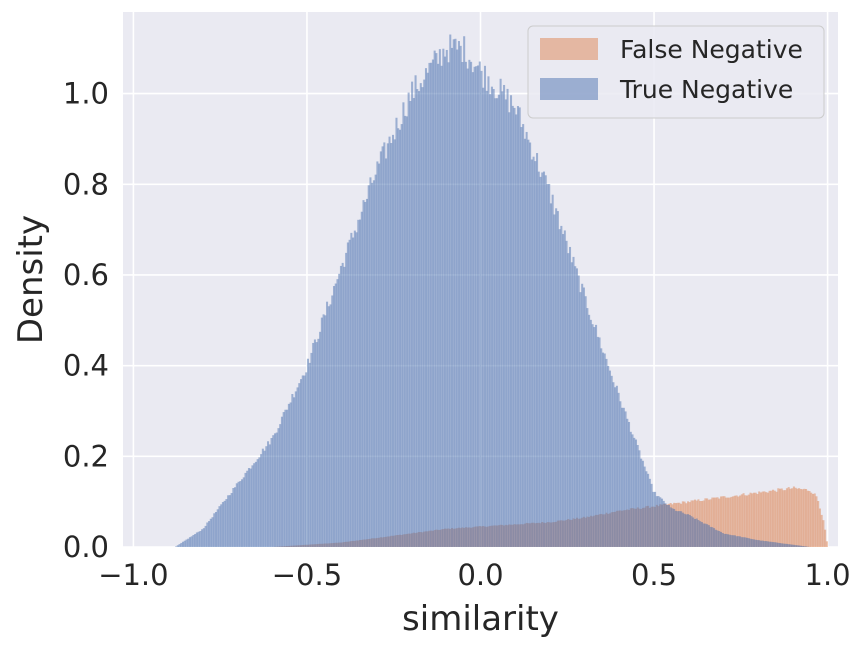 Image resolution: width=850 pixels, height=650 pixels. I want to click on y-tick-label: 0.6, so click(86, 275).